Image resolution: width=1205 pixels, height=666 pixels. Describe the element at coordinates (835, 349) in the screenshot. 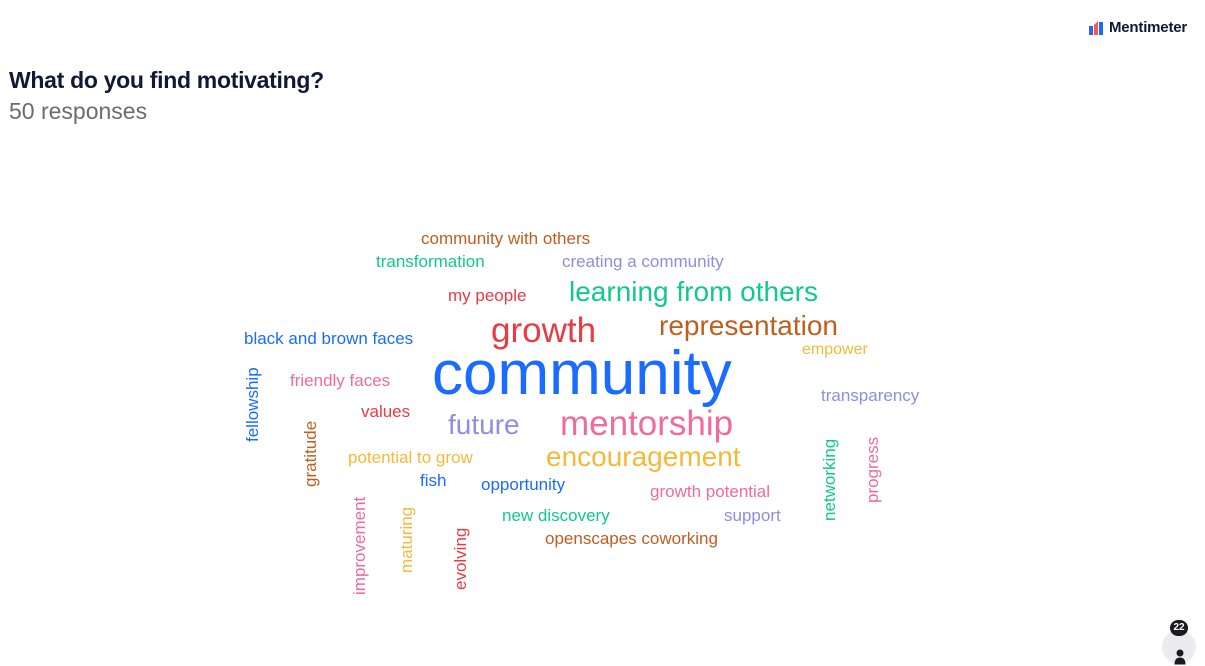

I see `cloud-word: empower` at that location.